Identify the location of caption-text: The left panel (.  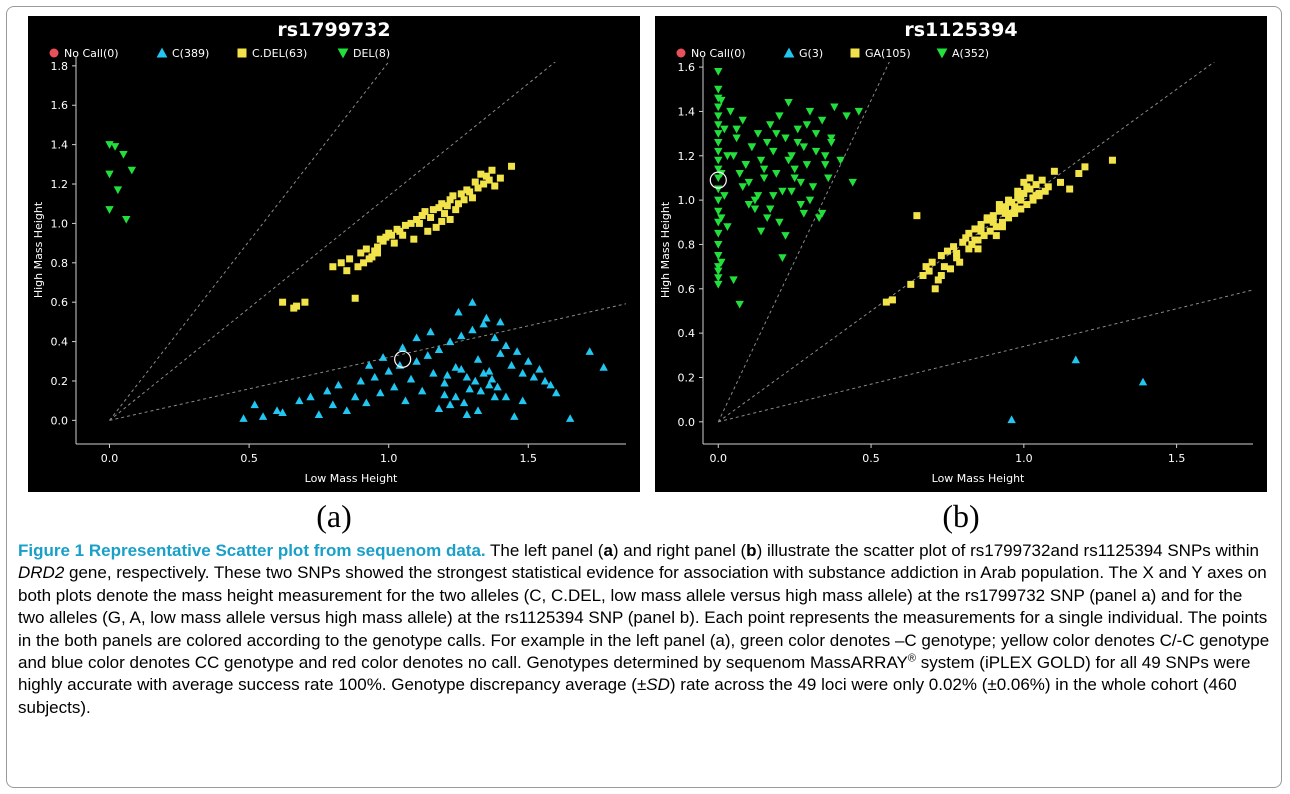
(544, 550).